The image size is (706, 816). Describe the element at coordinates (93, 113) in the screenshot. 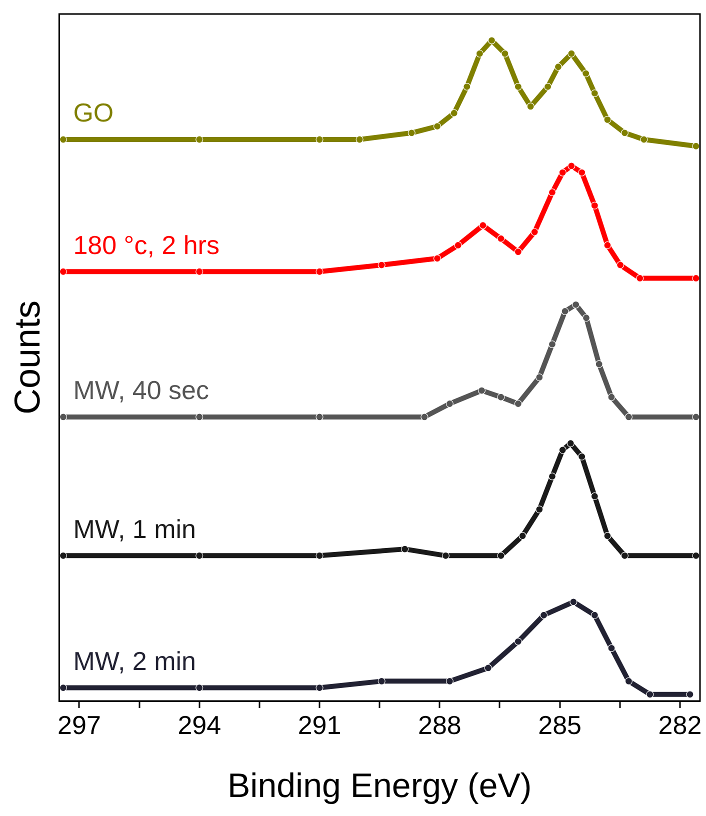

I see `series-label: GO` at that location.